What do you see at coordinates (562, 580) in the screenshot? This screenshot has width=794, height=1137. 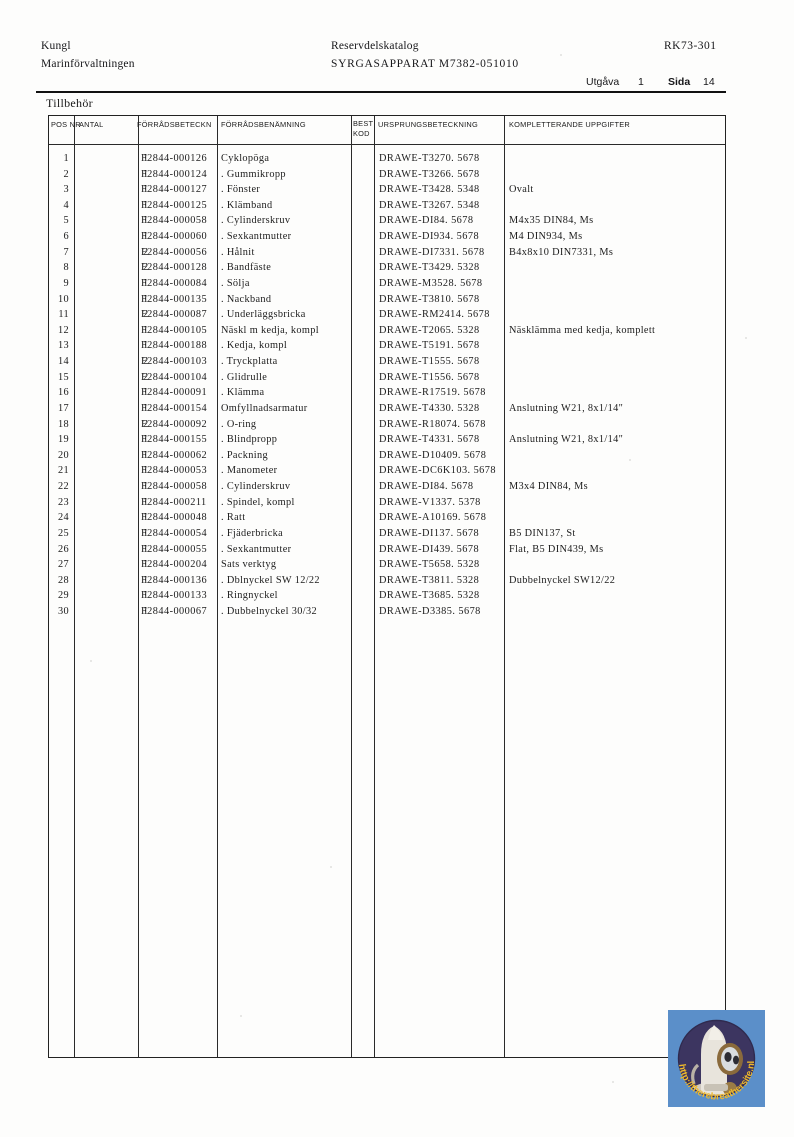 I see `cell-kompletterande-uppgifter: Dubbelnyckel SW12/22` at bounding box center [562, 580].